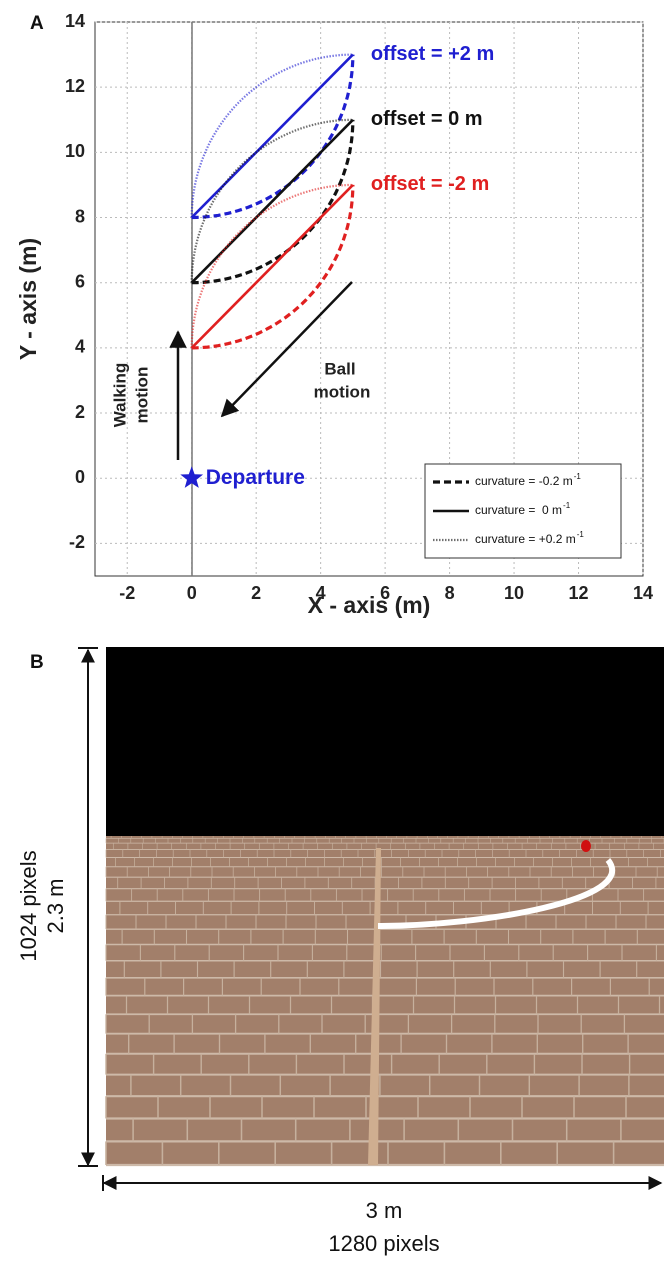  Describe the element at coordinates (579, 593) in the screenshot. I see `x-tick-label: 12` at that location.